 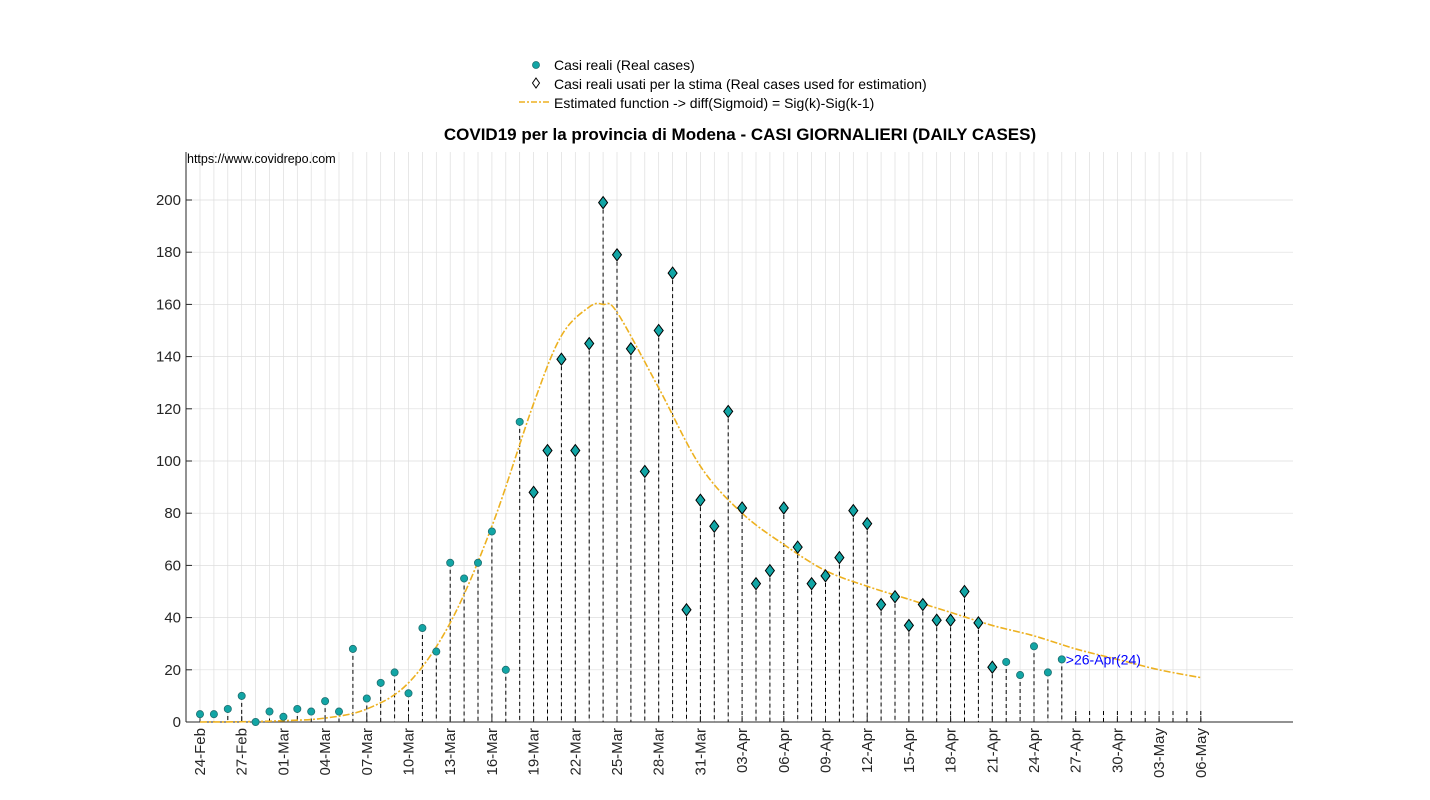 What do you see at coordinates (784, 750) in the screenshot?
I see `x-tick-label: 06-Apr` at bounding box center [784, 750].